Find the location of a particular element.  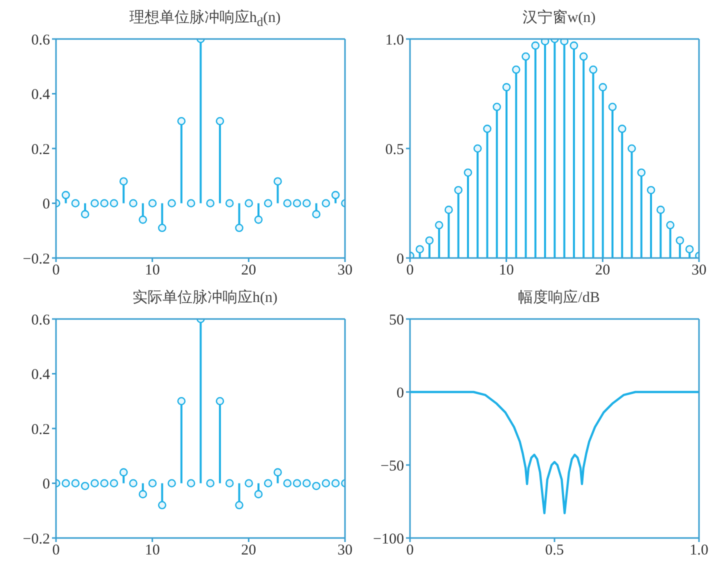

chart-title: 幅度响应/dB is located at coordinates (559, 298).